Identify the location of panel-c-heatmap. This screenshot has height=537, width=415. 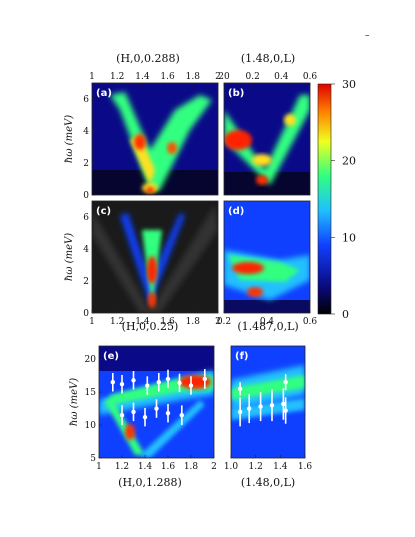
(155, 259).